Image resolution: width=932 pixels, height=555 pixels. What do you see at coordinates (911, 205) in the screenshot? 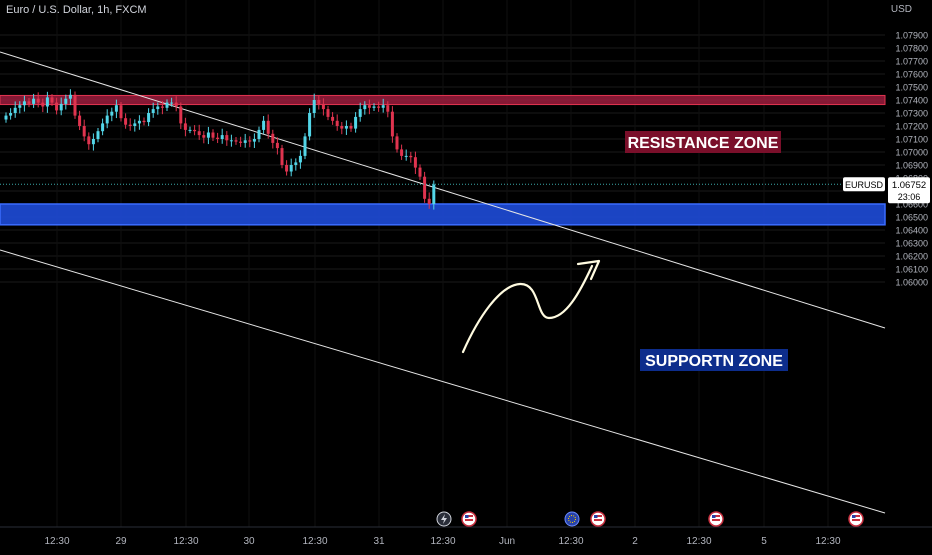
I see `y-tick-label: 1.06600` at bounding box center [911, 205].